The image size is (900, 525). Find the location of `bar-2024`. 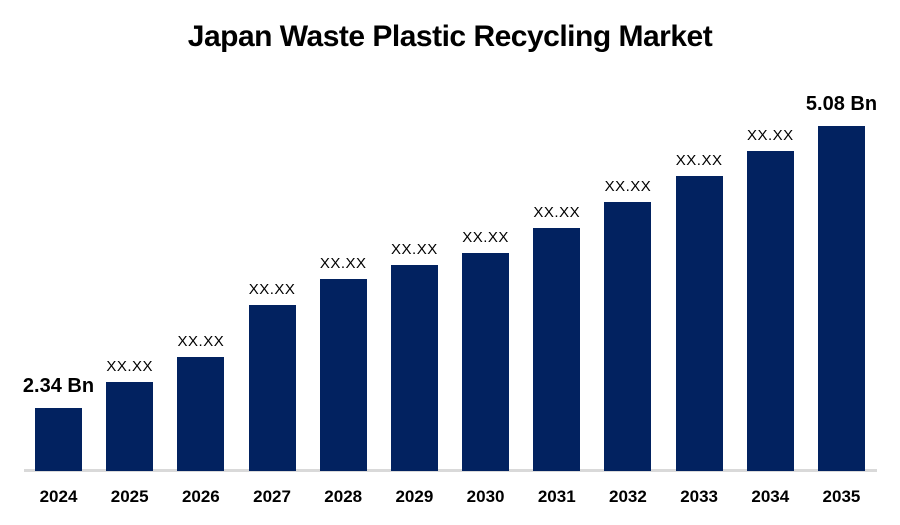

bar-2024 is located at coordinates (58, 439).